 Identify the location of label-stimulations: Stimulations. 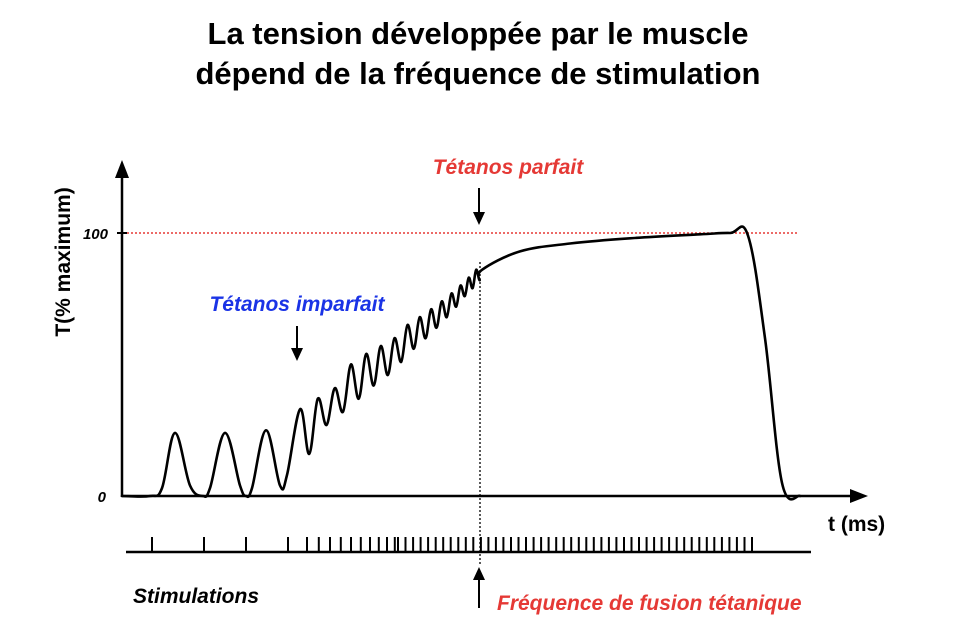
(196, 596).